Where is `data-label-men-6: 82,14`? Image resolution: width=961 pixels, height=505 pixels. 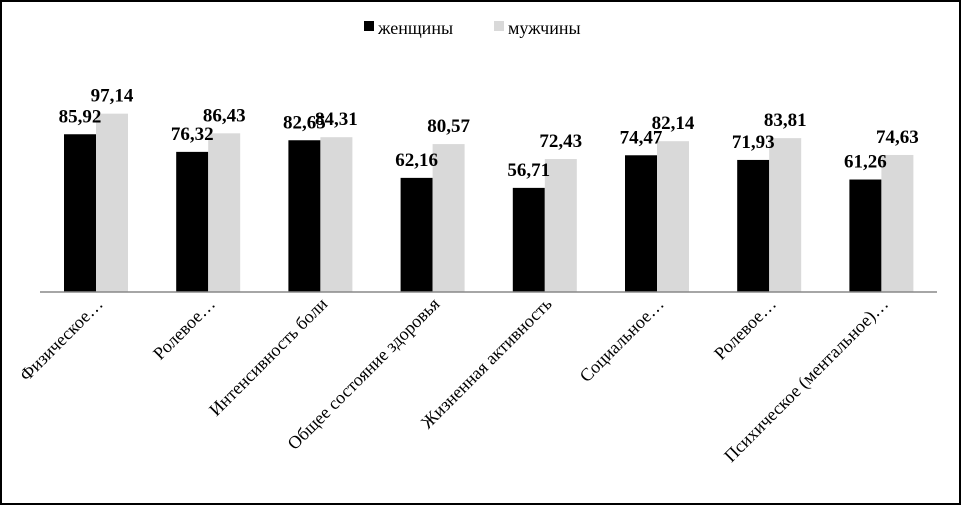
data-label-men-6: 82,14 is located at coordinates (673, 123).